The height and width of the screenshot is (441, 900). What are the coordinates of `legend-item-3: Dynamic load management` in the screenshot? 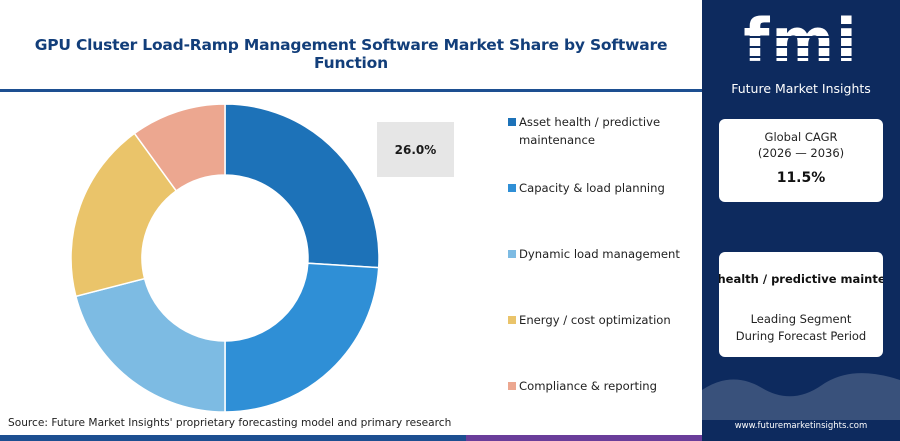 It's located at (601, 254).